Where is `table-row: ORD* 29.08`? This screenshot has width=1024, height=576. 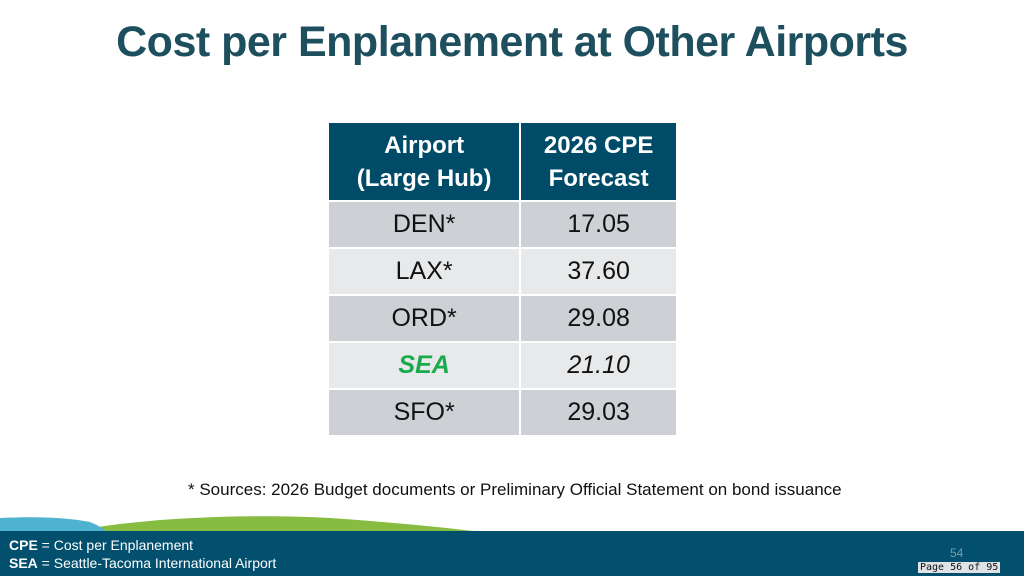
table-row: ORD* 29.08 is located at coordinates (502, 318).